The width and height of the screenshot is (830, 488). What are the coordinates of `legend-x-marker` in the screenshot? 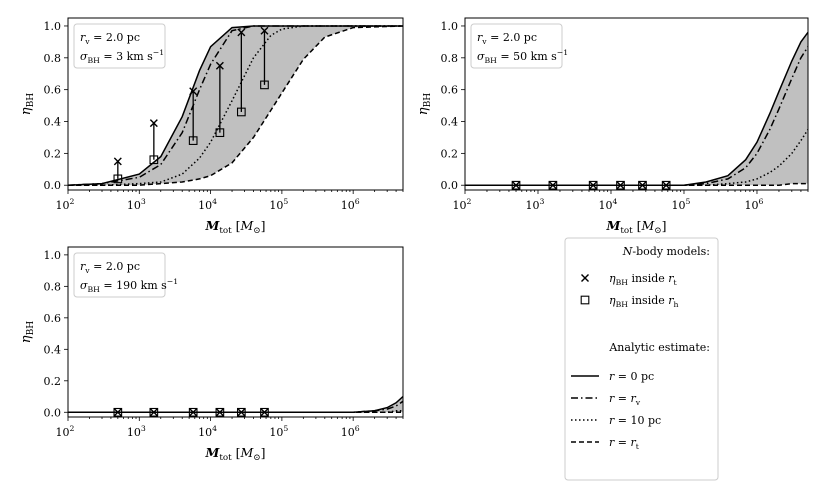 It's located at (585, 278).